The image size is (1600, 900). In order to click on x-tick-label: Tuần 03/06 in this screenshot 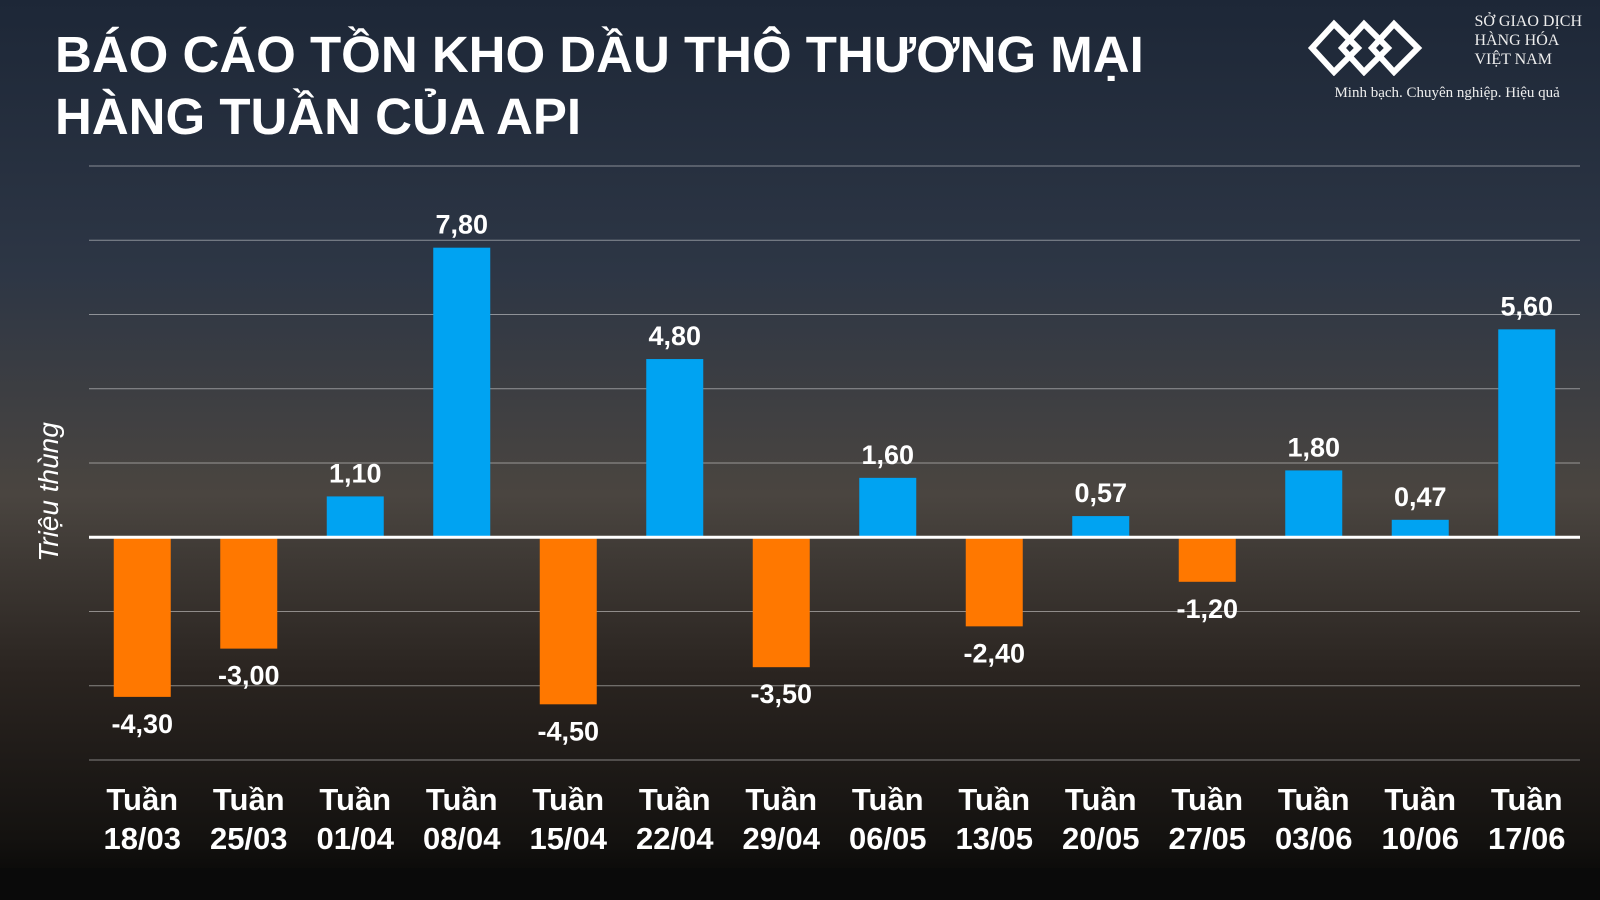, I will do `click(1313, 819)`.